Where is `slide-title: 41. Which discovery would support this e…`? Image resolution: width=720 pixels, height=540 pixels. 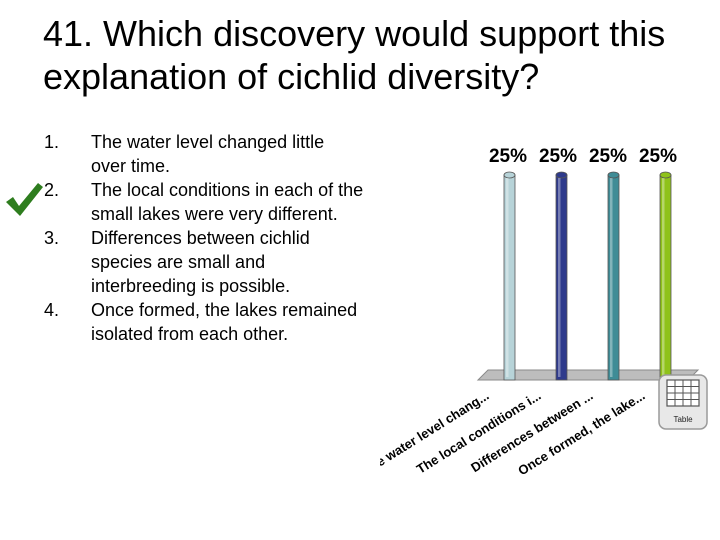 slide-title: 41. Which discovery would support this e… is located at coordinates (354, 55).